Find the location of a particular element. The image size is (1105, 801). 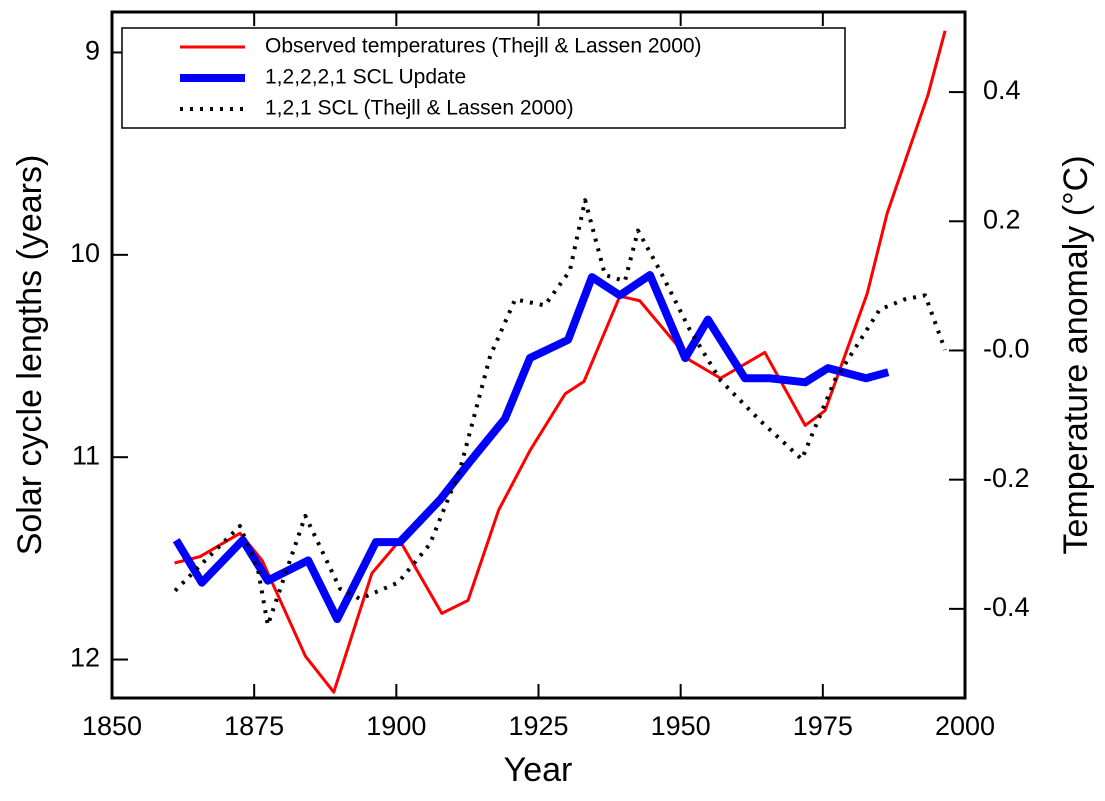

y2-tick-label: -0.4 is located at coordinates (1006, 607).